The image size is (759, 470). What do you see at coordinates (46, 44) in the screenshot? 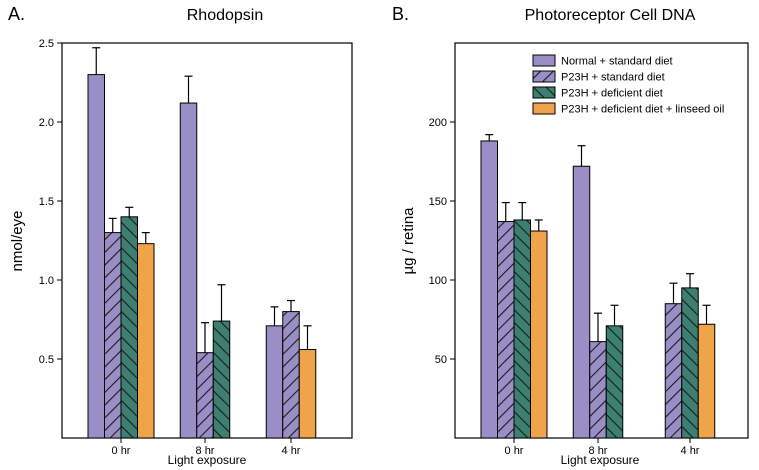
I see `panel-a-y-tick-label: 2.5` at bounding box center [46, 44].